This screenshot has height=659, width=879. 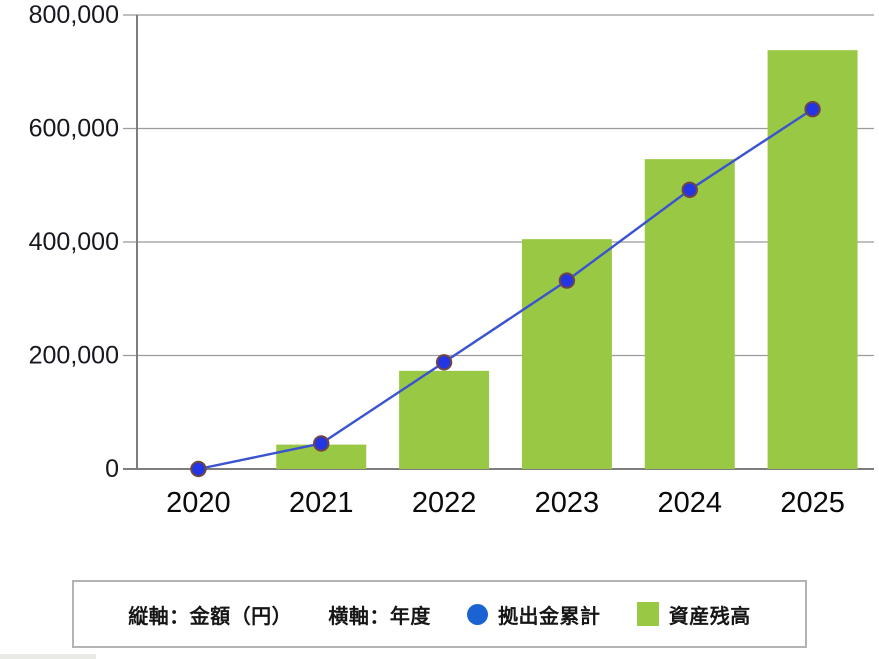 I want to click on svg-text: 2025, so click(x=812, y=503).